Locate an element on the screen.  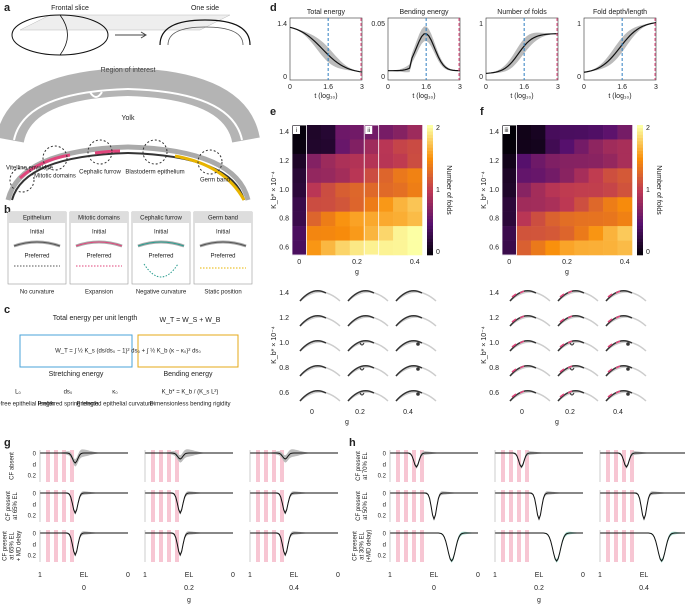
label: (+MD delay) is located at coordinates (370, 546).